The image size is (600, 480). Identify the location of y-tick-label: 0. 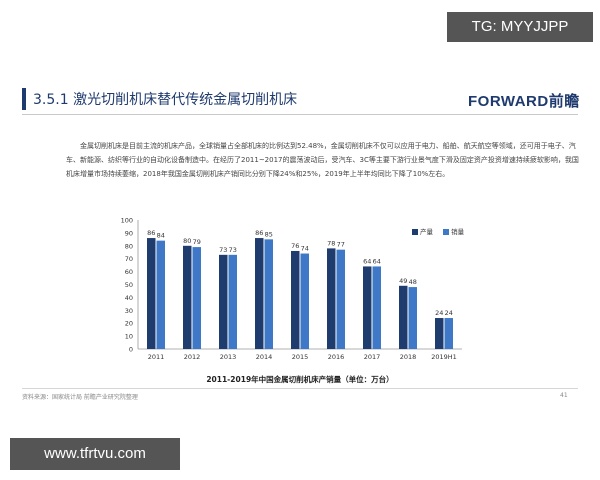
(131, 350).